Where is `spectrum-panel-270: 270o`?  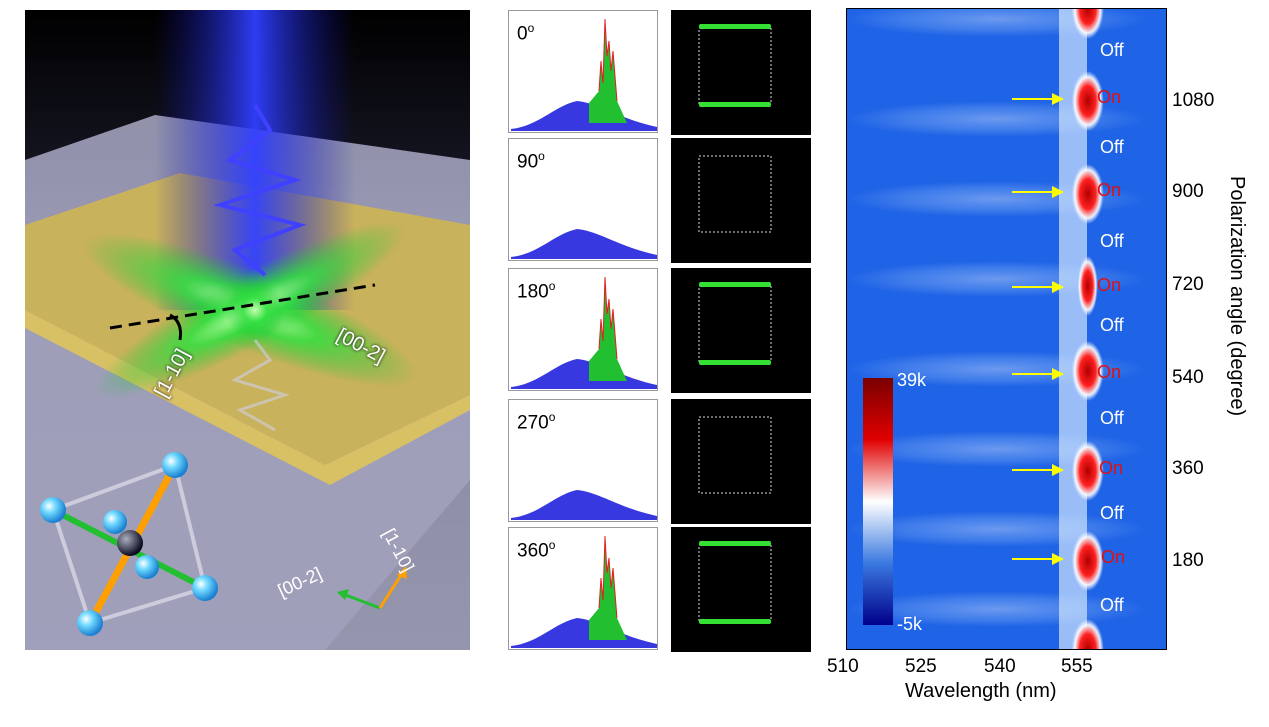
spectrum-panel-270: 270o is located at coordinates (583, 460).